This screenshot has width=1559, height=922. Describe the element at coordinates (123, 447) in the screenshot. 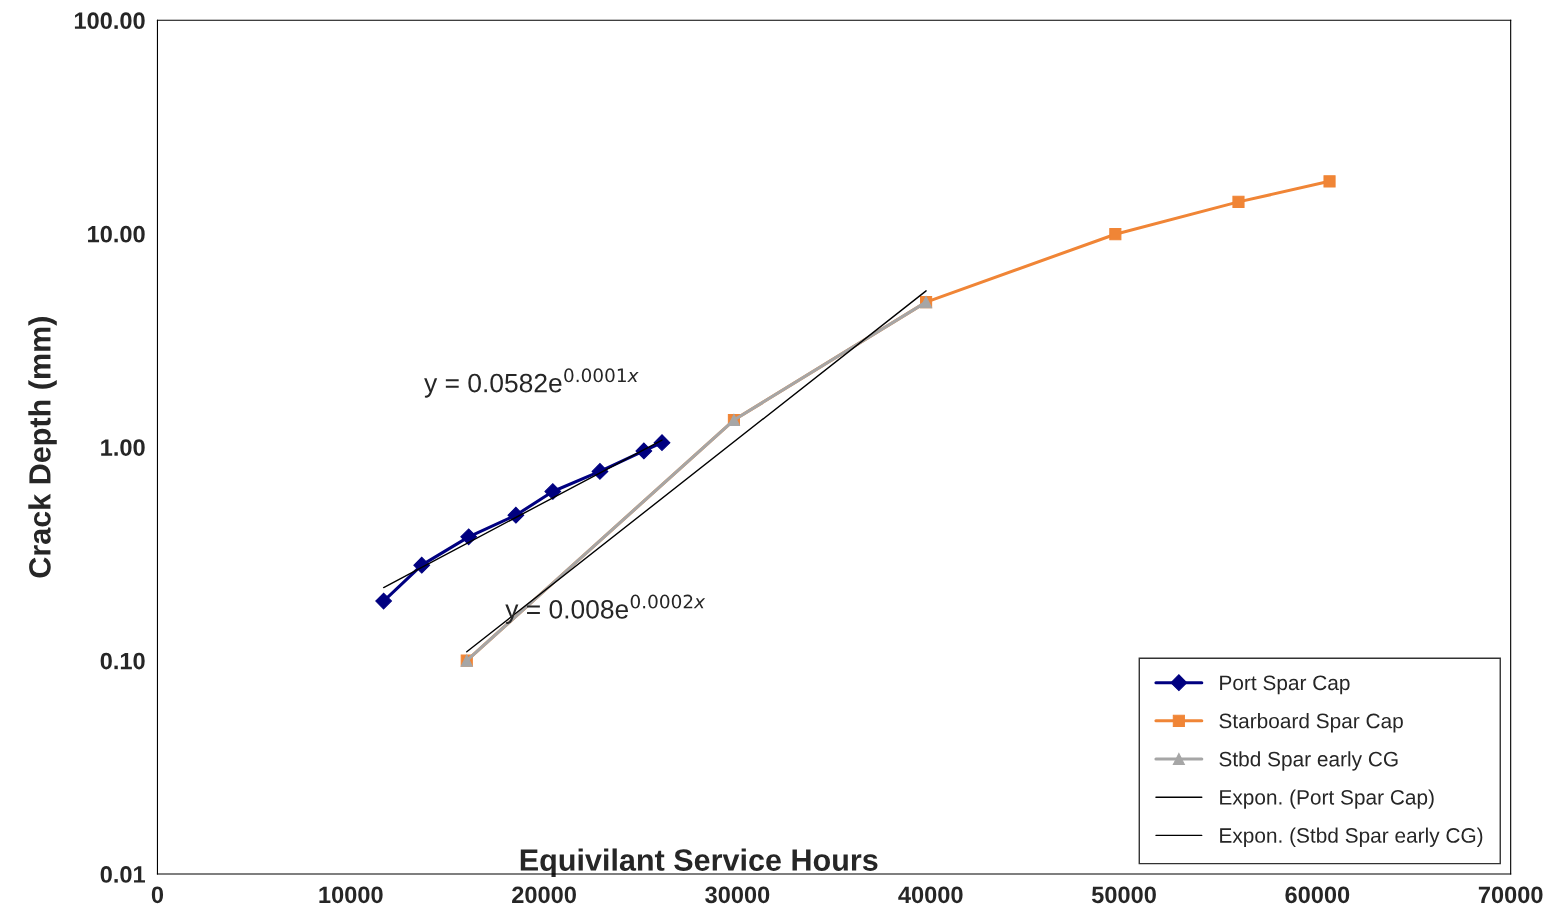

I see `y-tick-label: 1.00` at that location.